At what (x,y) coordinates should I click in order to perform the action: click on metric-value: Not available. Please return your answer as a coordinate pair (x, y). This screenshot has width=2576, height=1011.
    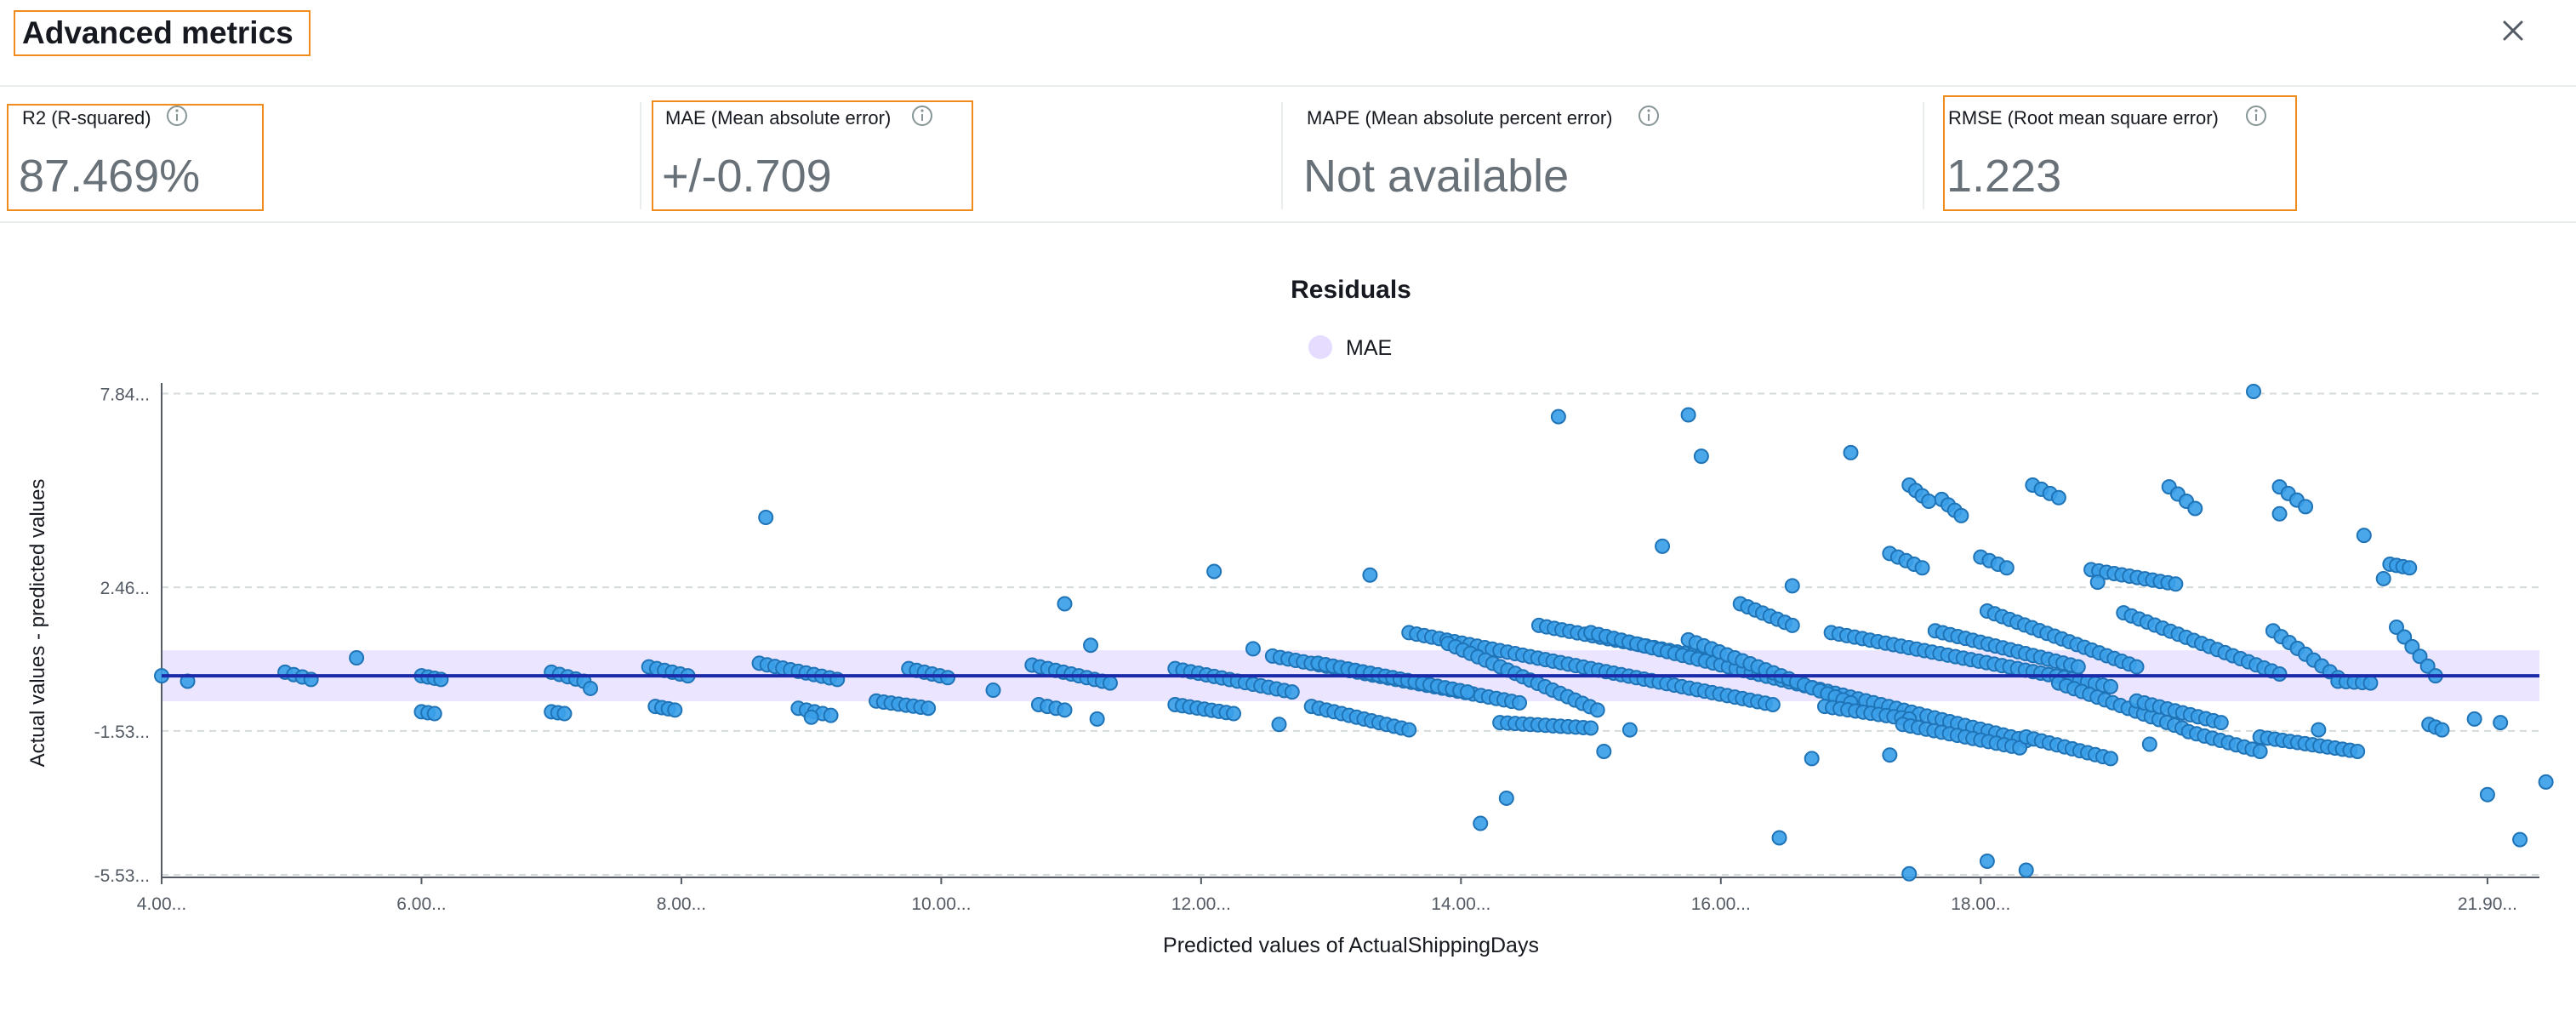
    Looking at the image, I should click on (1437, 176).